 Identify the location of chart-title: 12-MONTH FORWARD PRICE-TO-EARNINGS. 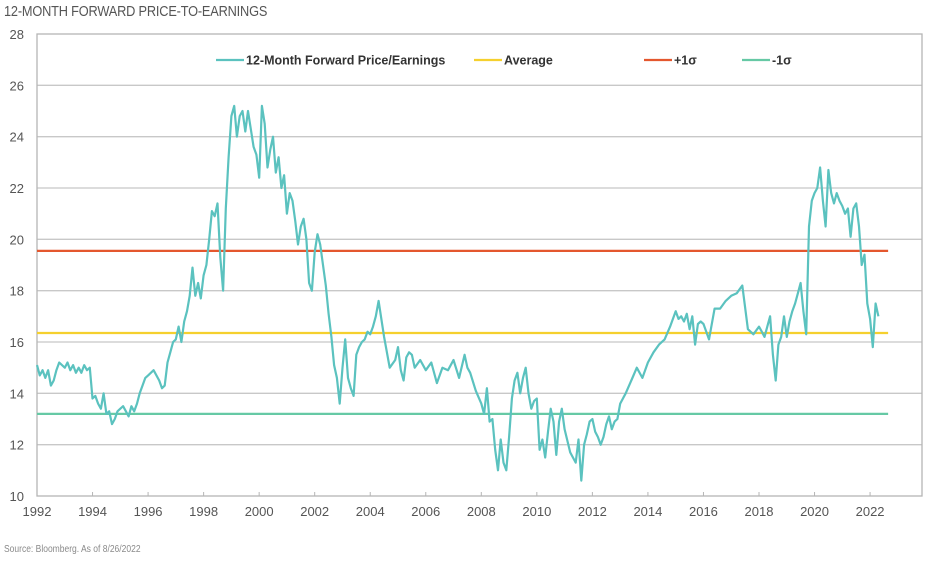
(136, 12).